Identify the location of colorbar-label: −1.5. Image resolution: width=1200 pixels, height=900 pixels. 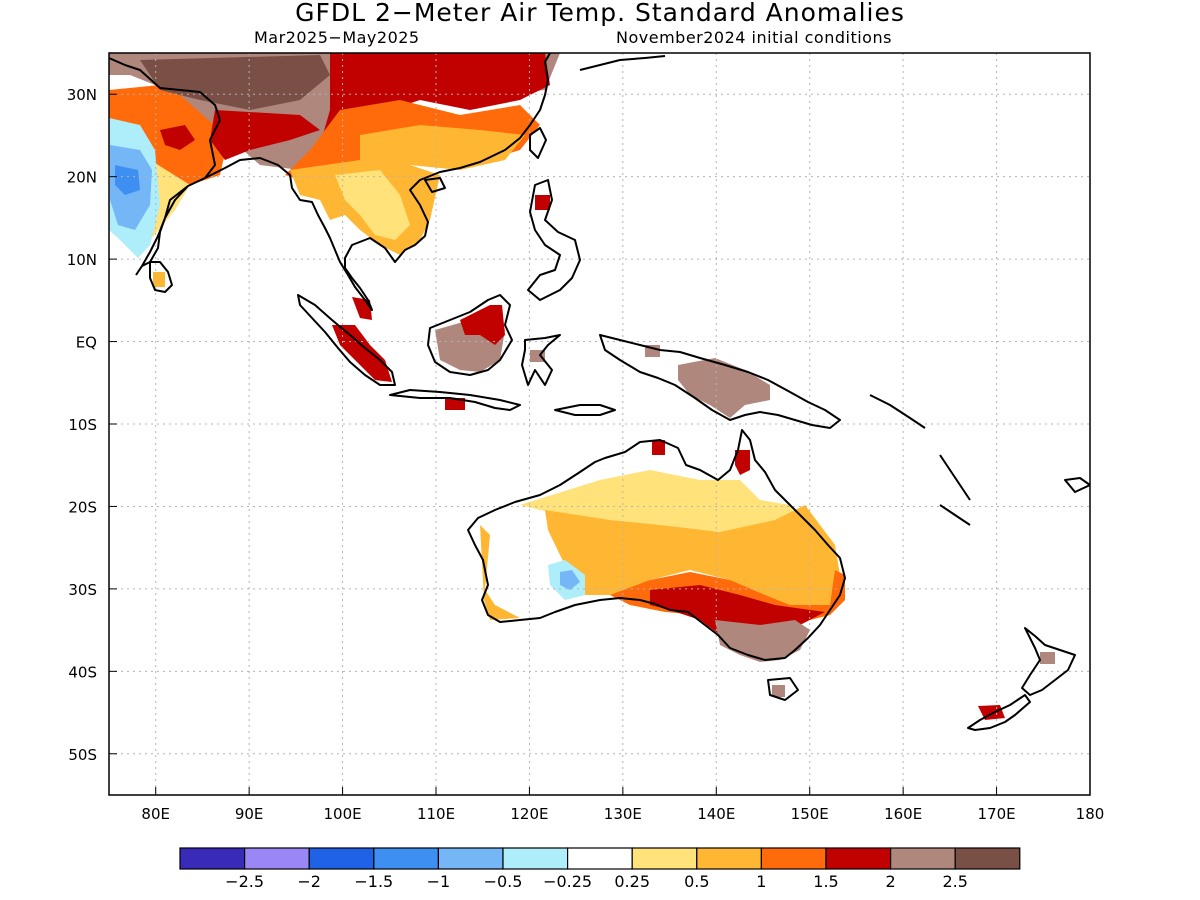
(373, 881).